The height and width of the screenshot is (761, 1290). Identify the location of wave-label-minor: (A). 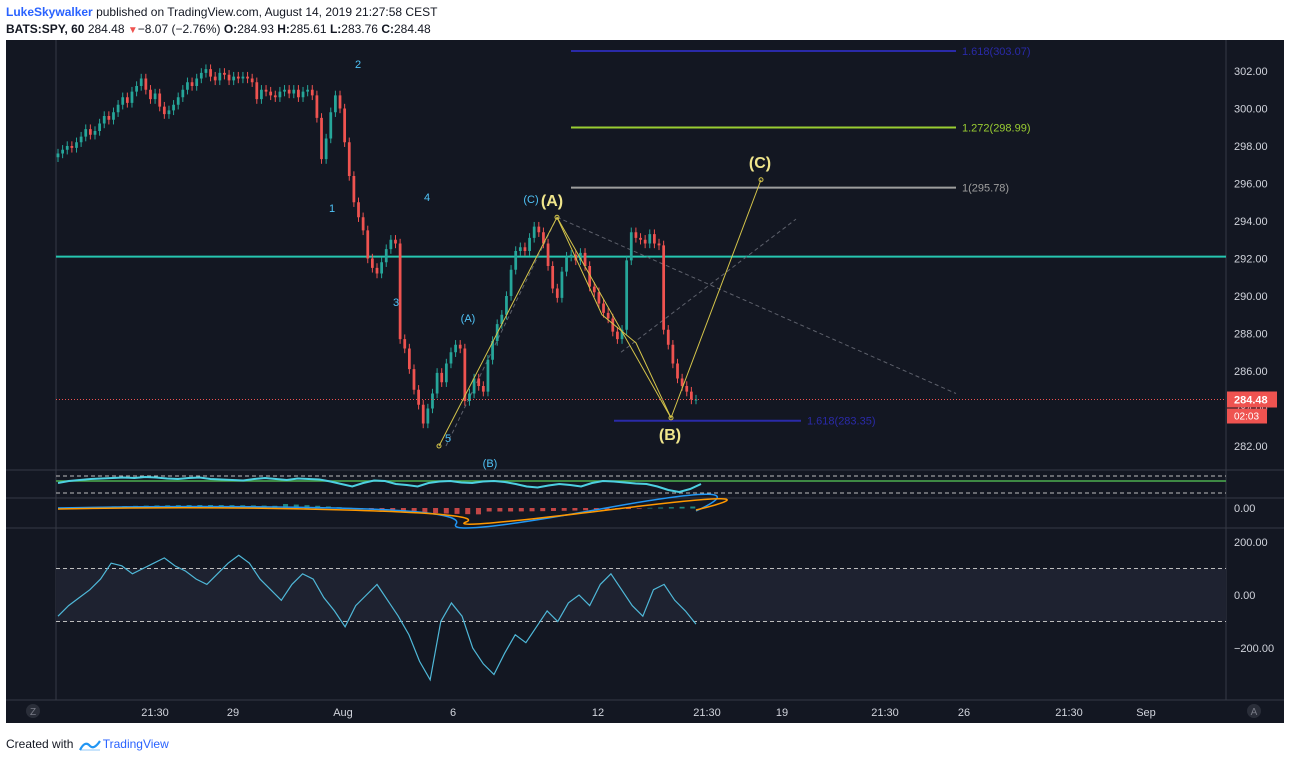
(468, 319).